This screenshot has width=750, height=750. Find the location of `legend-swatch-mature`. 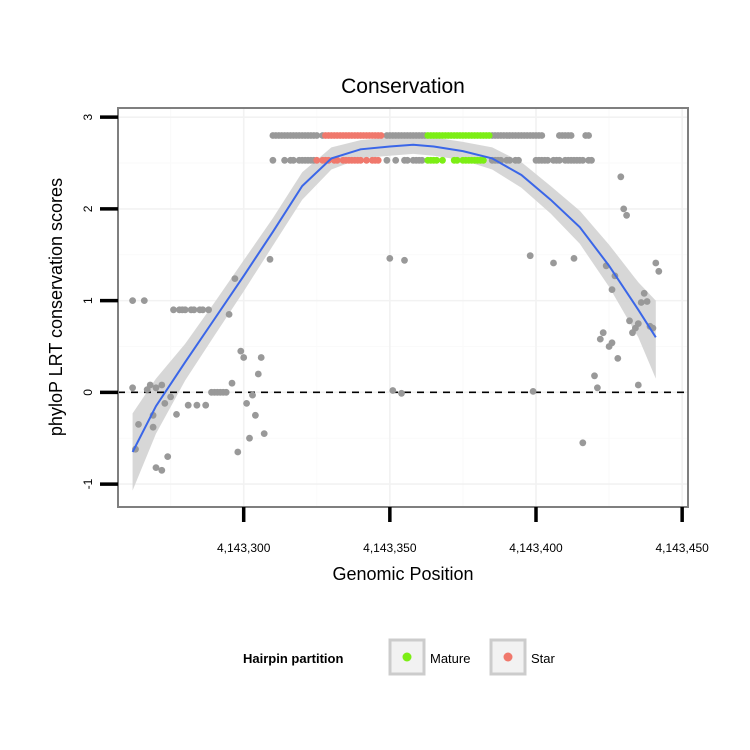

legend-swatch-mature is located at coordinates (407, 657).